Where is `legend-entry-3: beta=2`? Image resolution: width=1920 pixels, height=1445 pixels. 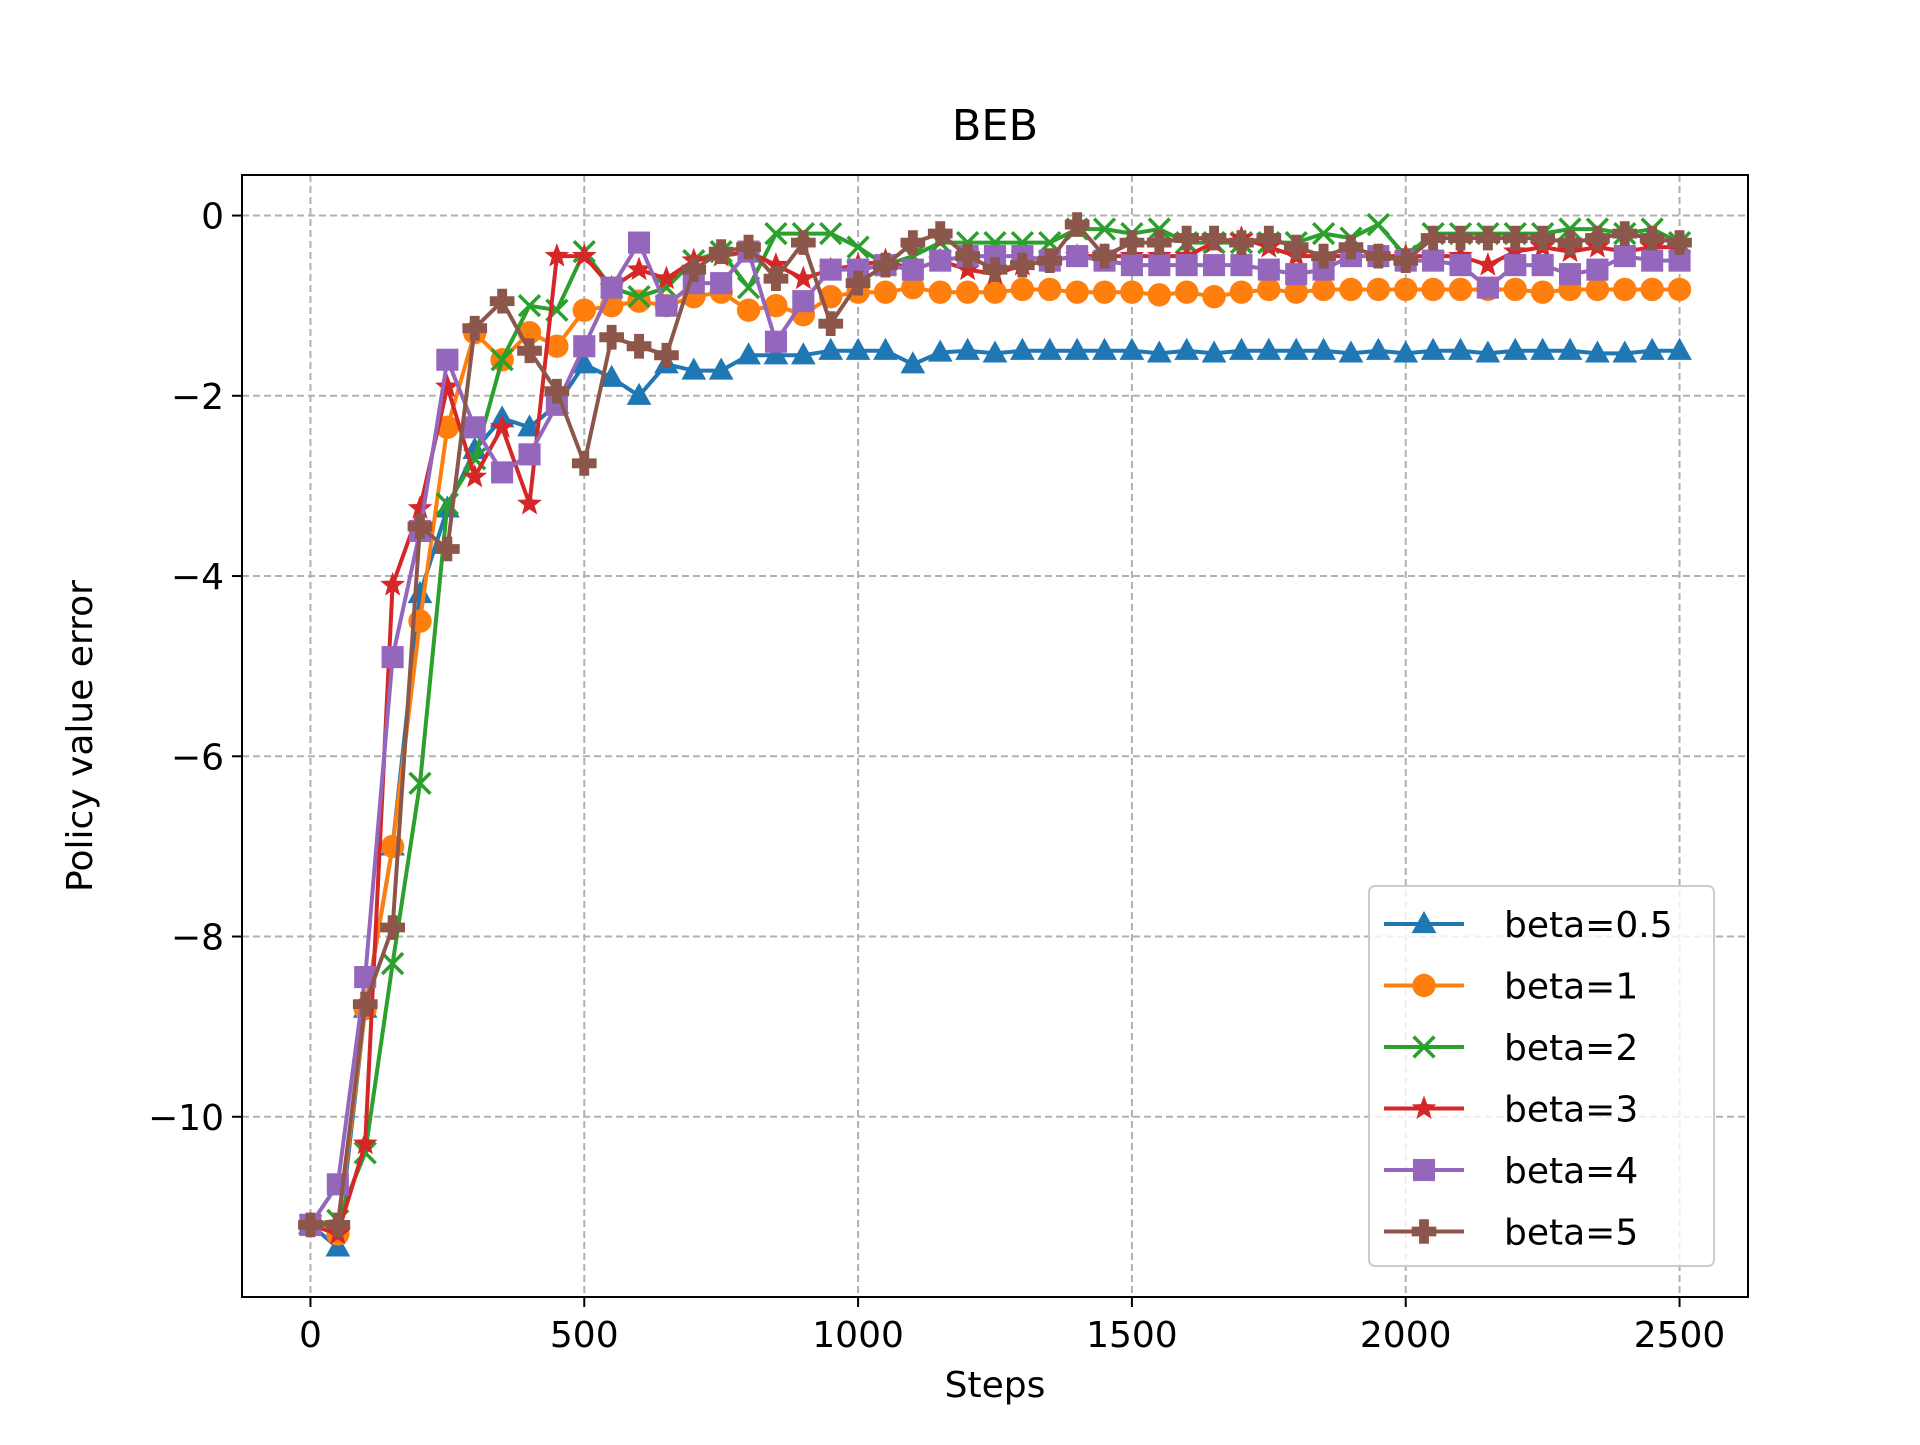 legend-entry-3: beta=2 is located at coordinates (1511, 1048).